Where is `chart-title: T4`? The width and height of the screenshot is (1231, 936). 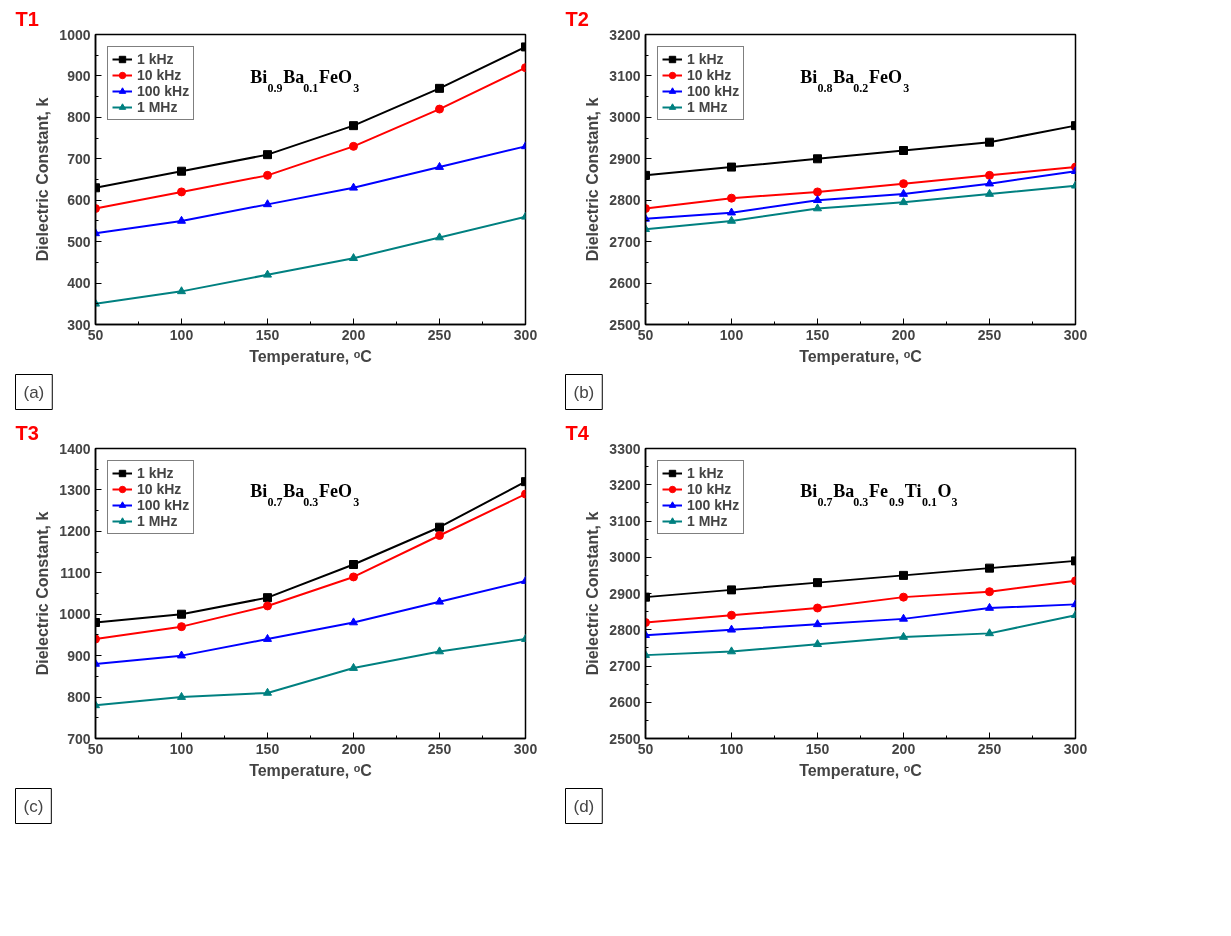
chart-title: T4 is located at coordinates (577, 432).